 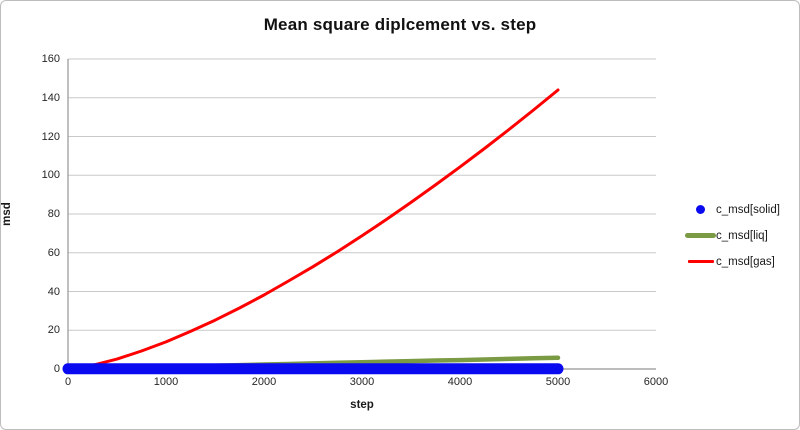 What do you see at coordinates (68, 382) in the screenshot?
I see `x-tick-label-0: 0` at bounding box center [68, 382].